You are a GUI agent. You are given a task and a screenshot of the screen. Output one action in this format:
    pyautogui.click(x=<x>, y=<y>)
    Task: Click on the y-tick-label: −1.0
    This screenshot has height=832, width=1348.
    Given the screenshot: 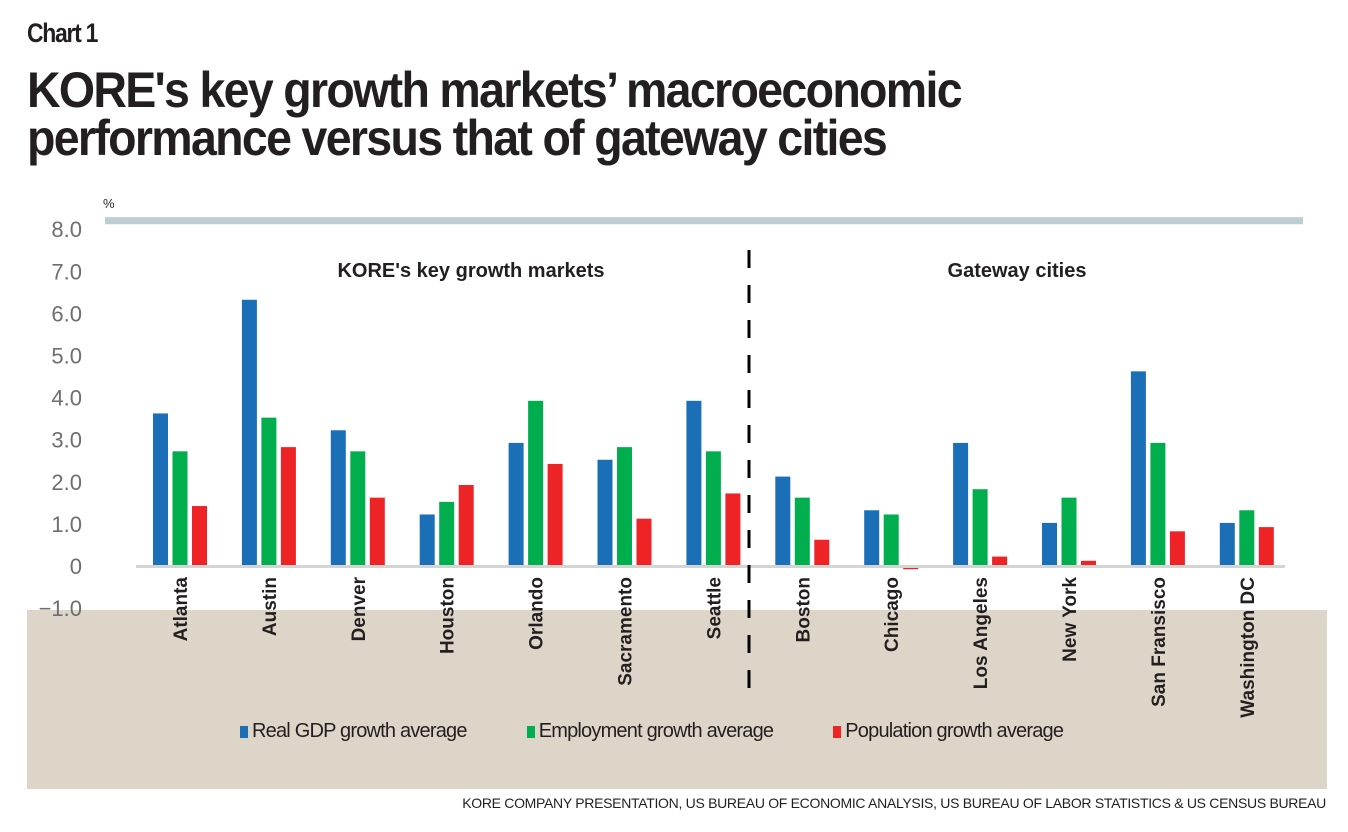 What is the action you would take?
    pyautogui.click(x=60, y=608)
    